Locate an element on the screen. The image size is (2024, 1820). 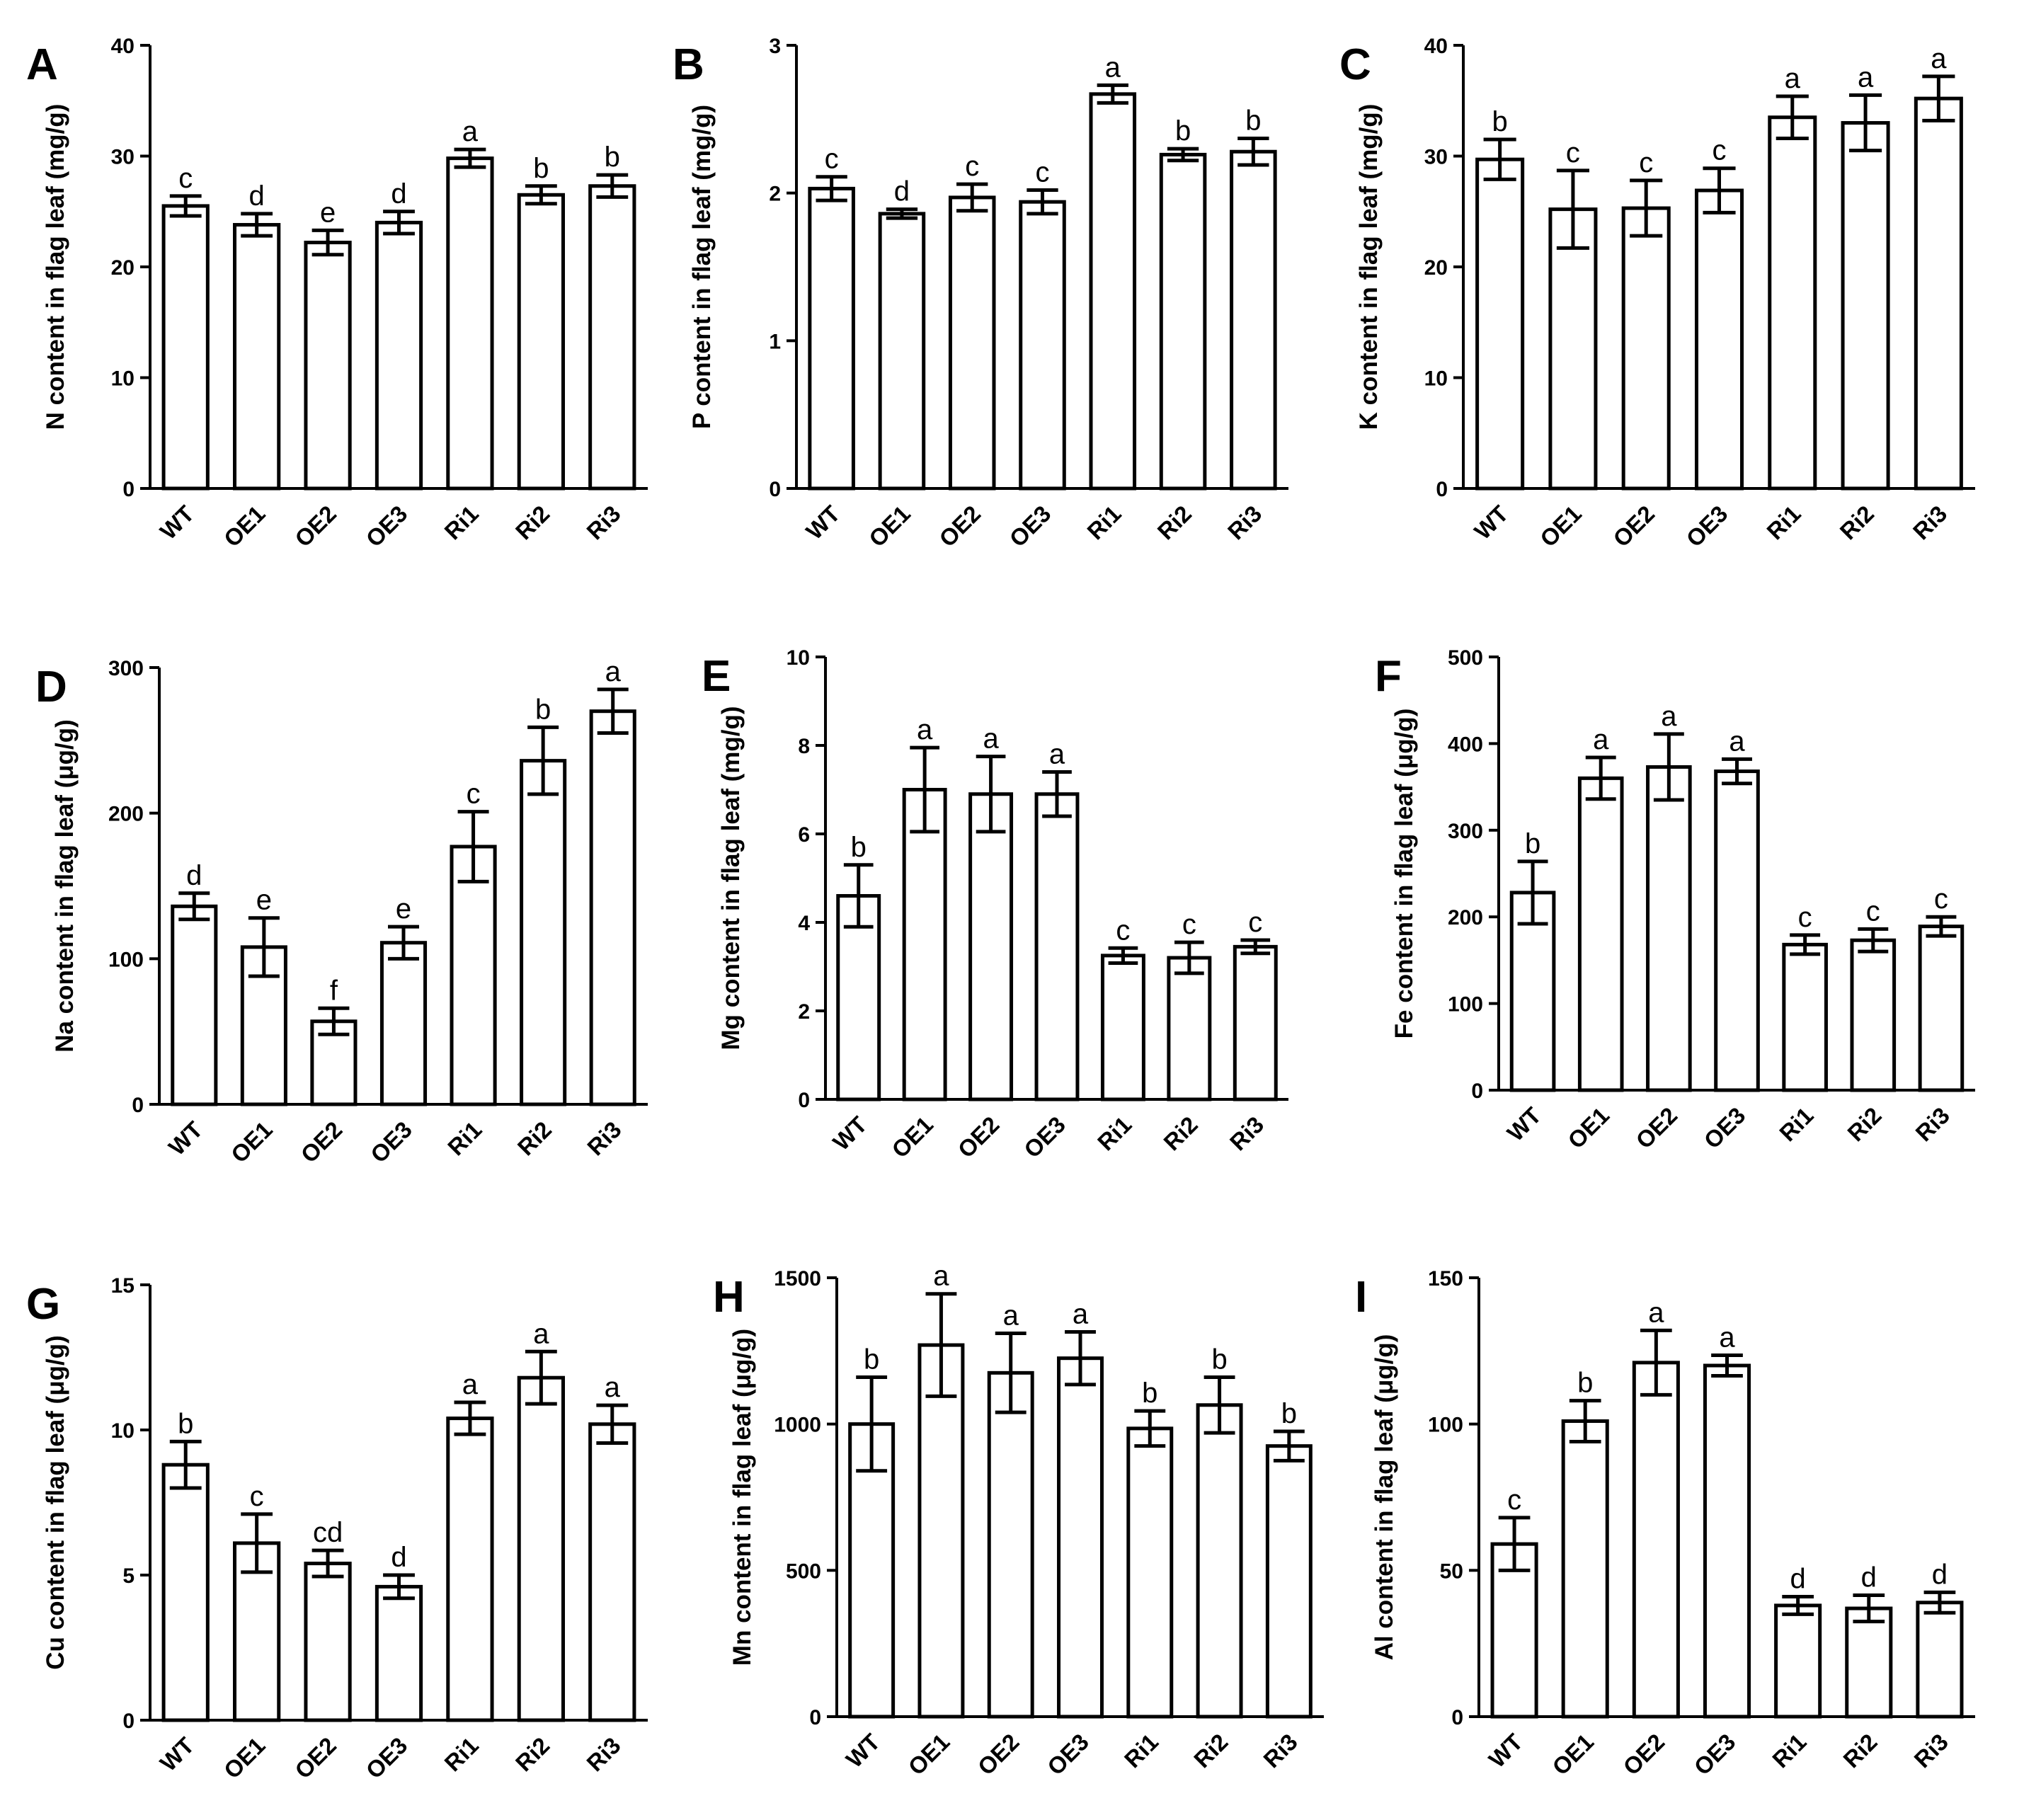
bar-C-WT is located at coordinates (1500, 324).